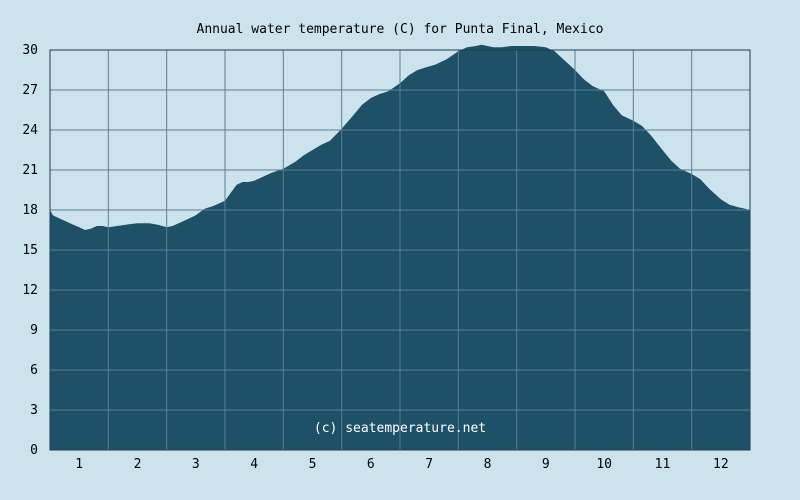 This screenshot has width=800, height=500. Describe the element at coordinates (401, 464) in the screenshot. I see `x-axis-ticks: 1 2 3 4 5 6 7 8 9 10 11 12` at that location.